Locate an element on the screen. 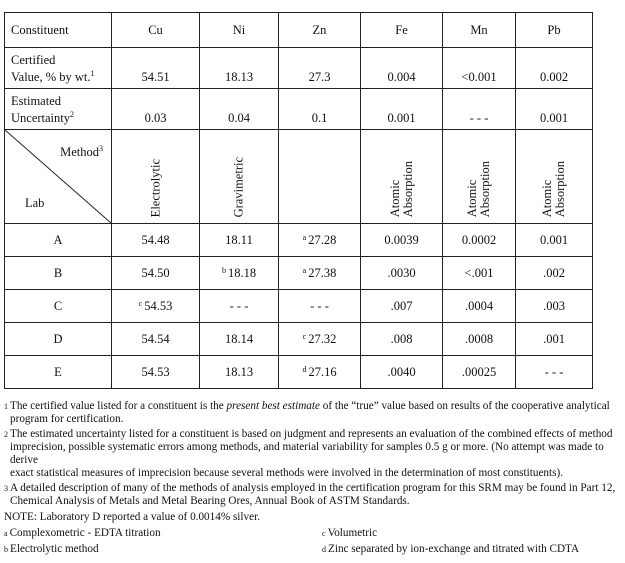 Image resolution: width=625 pixels, height=563 pixels. lab-value-pb: .003 is located at coordinates (554, 306).